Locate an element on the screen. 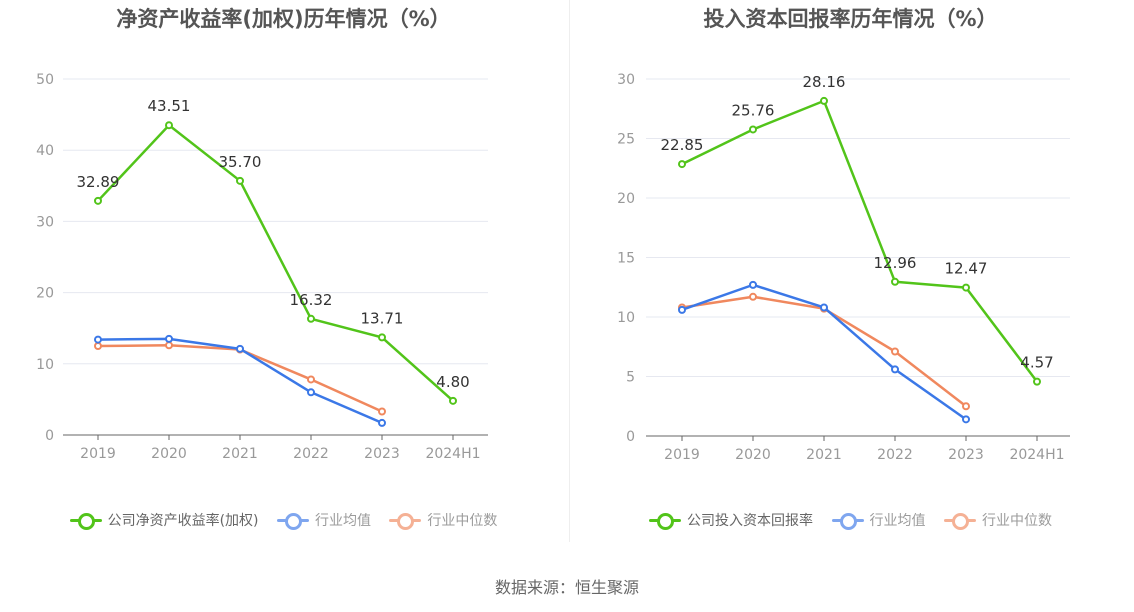  y-tick-label: 50 is located at coordinates (45, 80).